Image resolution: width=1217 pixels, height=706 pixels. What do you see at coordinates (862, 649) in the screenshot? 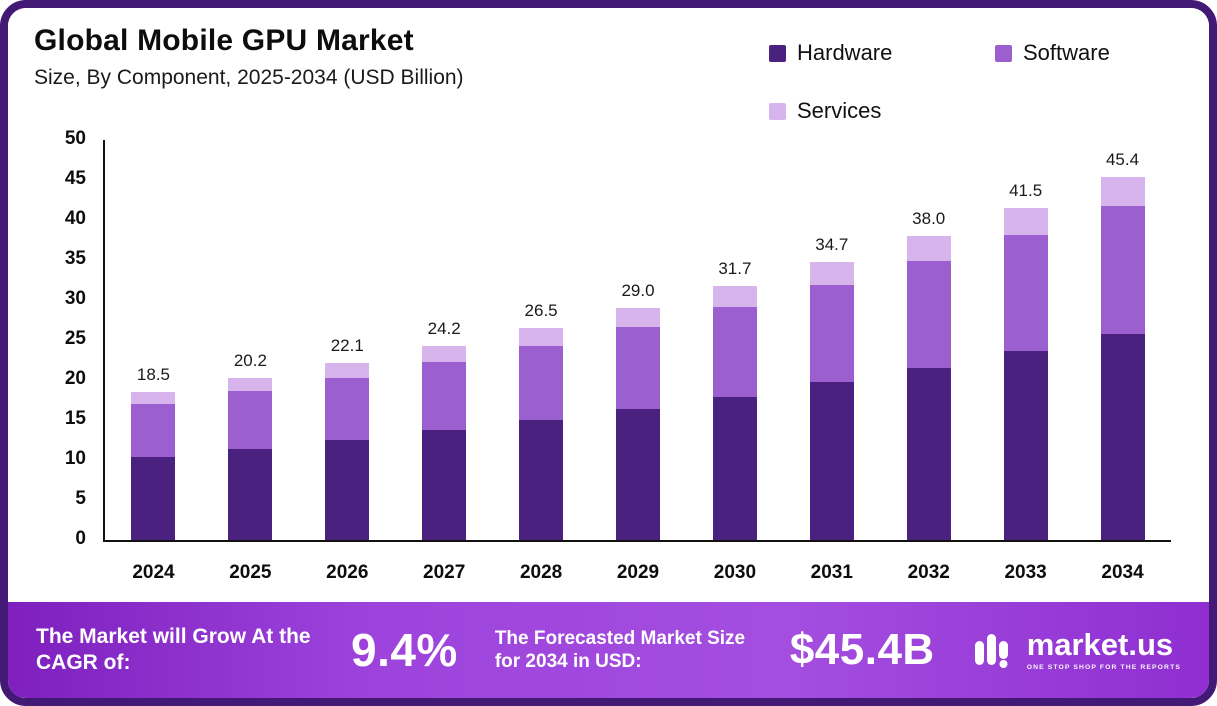
I see `forecast-value: $45.4B` at bounding box center [862, 649].